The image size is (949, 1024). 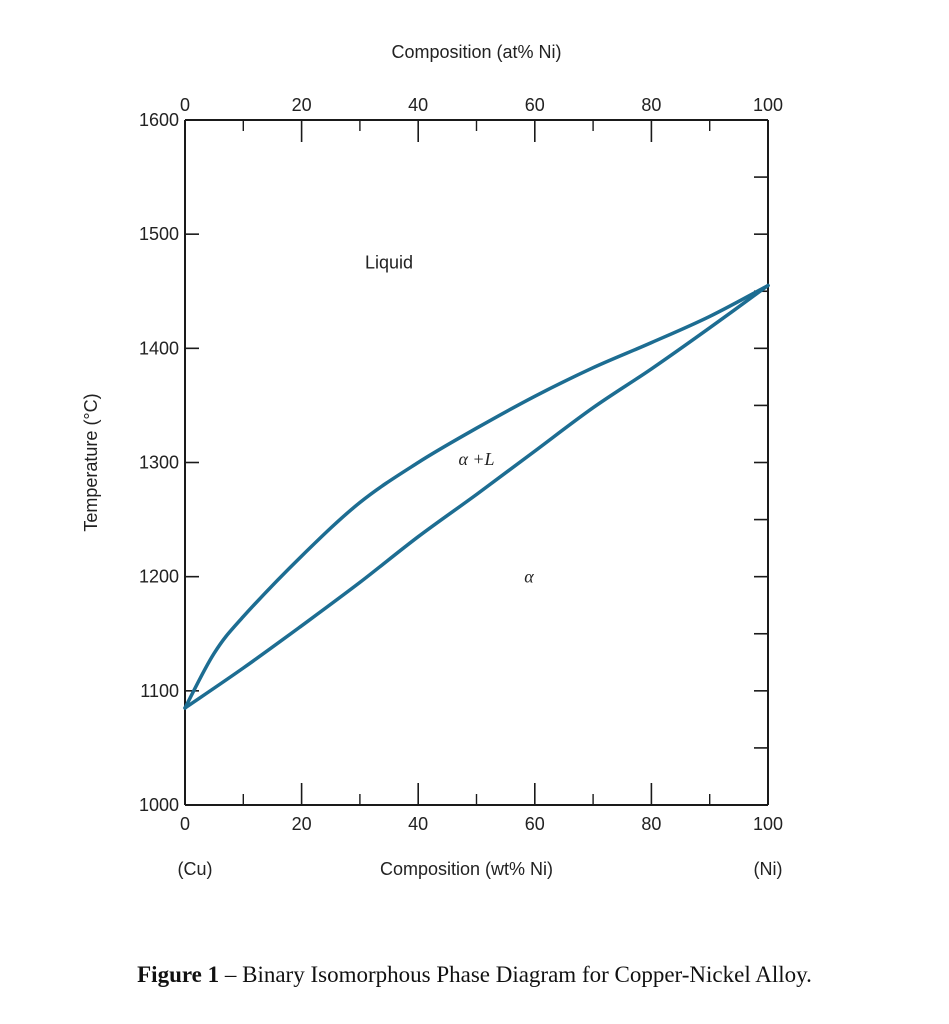 I want to click on x-end-label-cu: (Cu), so click(x=195, y=869).